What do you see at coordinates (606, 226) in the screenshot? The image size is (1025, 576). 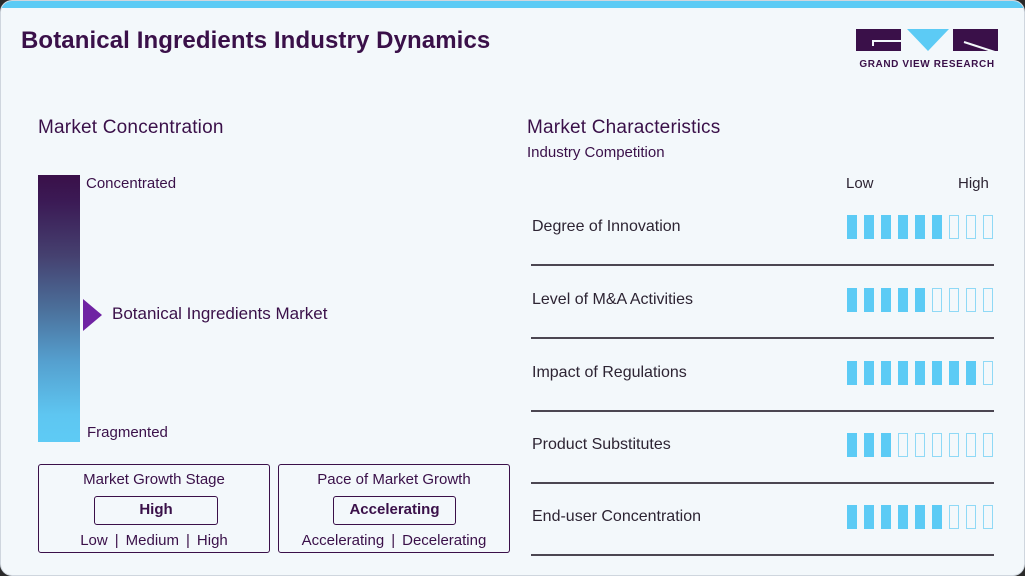 I see `characteristic-label: Degree of Innovation` at bounding box center [606, 226].